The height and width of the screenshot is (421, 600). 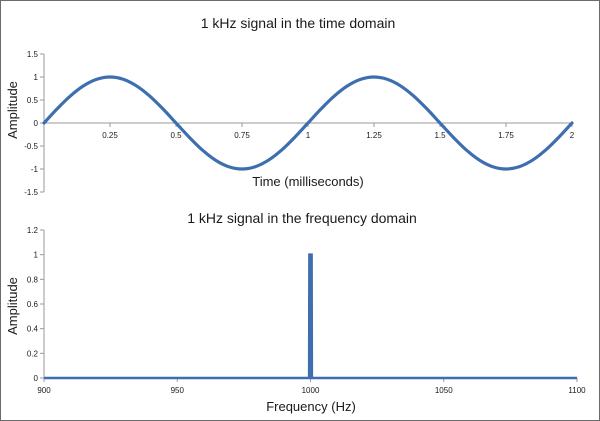 I want to click on time-chart-x-tick-label: 0.75, so click(x=242, y=135).